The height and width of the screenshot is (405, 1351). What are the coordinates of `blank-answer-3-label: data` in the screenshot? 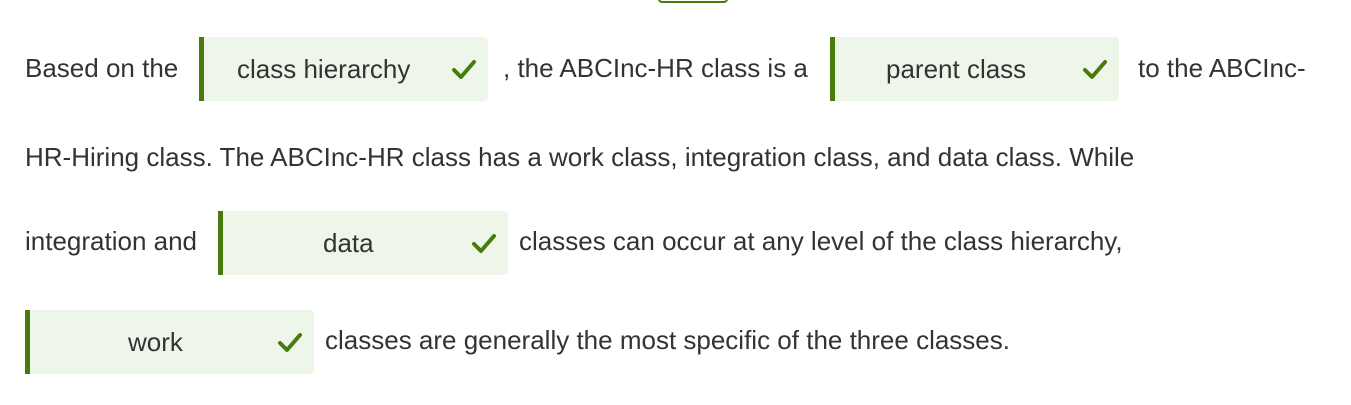 It's located at (348, 243).